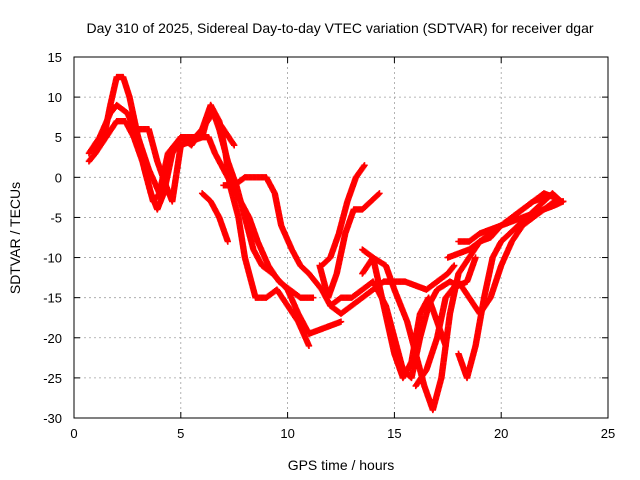 The height and width of the screenshot is (480, 640). I want to click on y-tick-label: -15, so click(52, 298).